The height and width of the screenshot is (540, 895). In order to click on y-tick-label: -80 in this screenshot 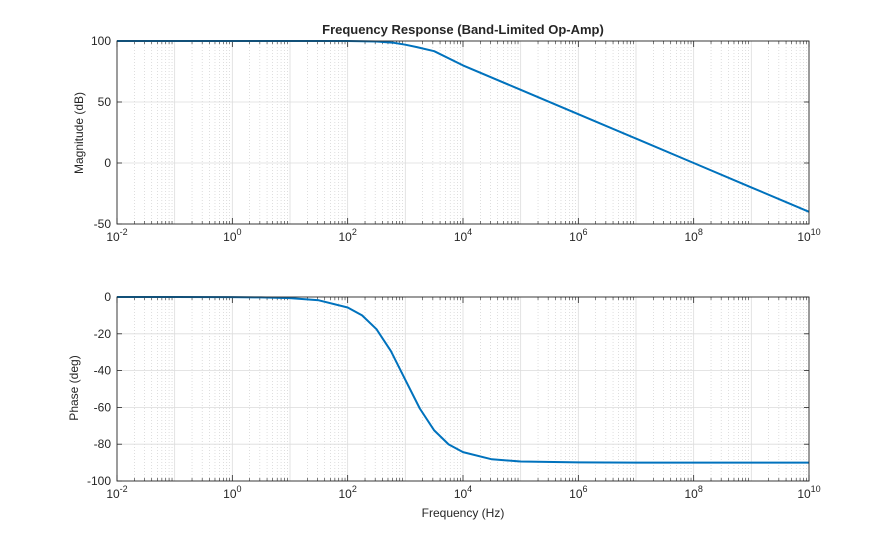, I will do `click(103, 444)`.